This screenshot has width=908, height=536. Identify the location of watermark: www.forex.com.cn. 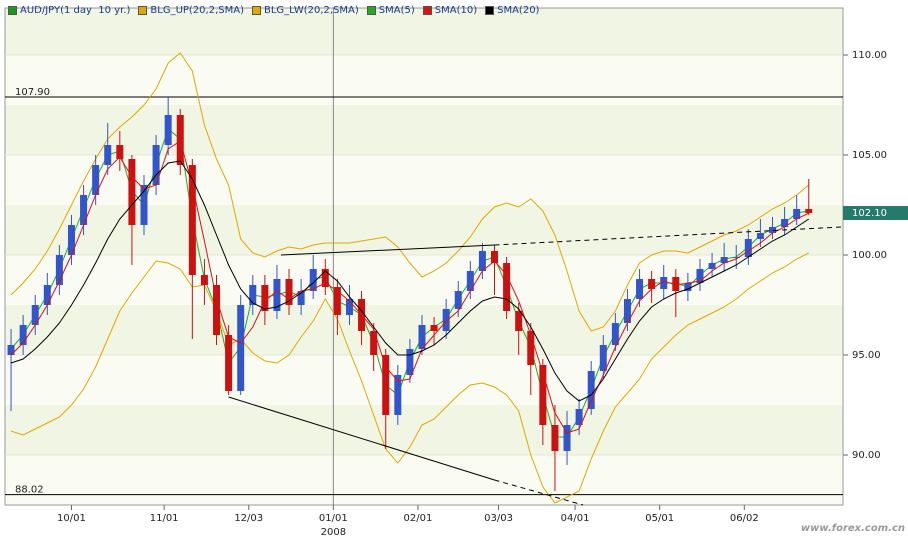
(853, 528).